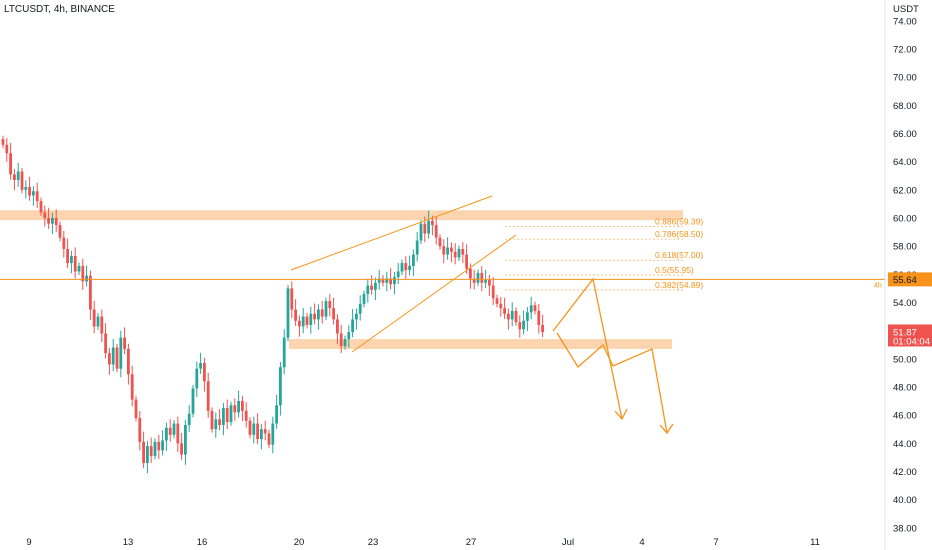 The image size is (932, 550). I want to click on wedge-upper-line, so click(391, 233).